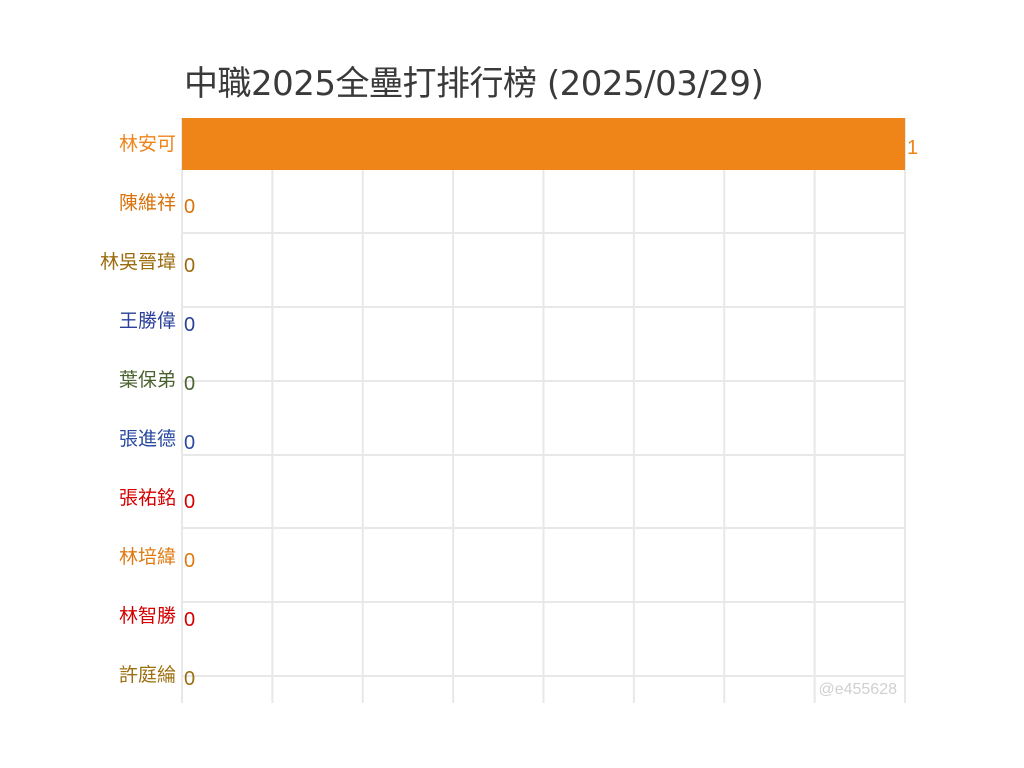 The width and height of the screenshot is (1024, 768). Describe the element at coordinates (147, 439) in the screenshot. I see `bar-label: 張進德` at that location.